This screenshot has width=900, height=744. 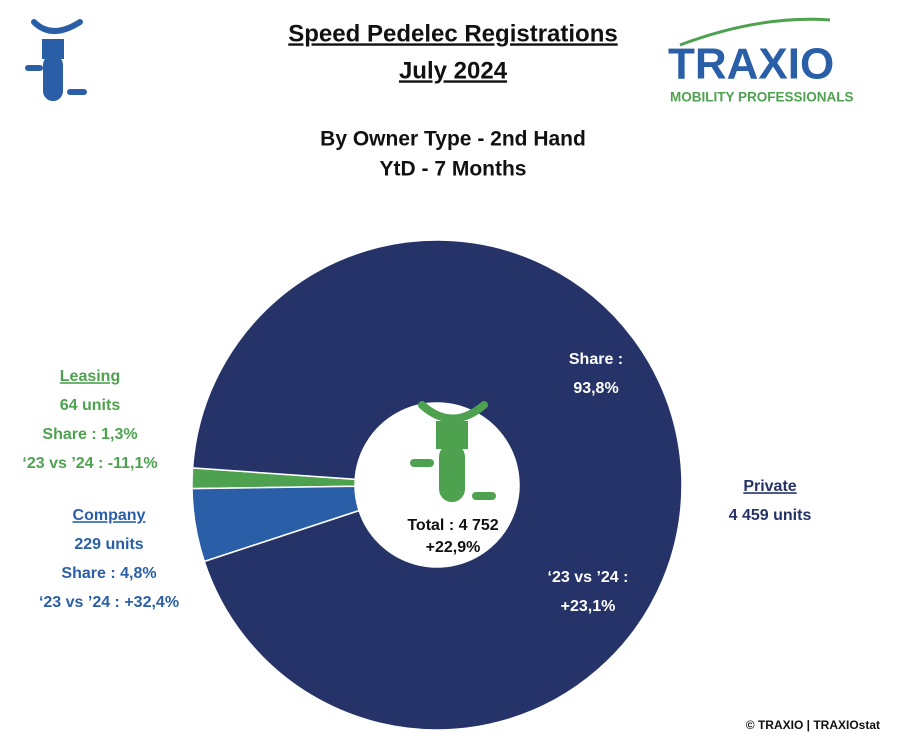 What do you see at coordinates (588, 606) in the screenshot?
I see `change-label: +23,1%` at bounding box center [588, 606].